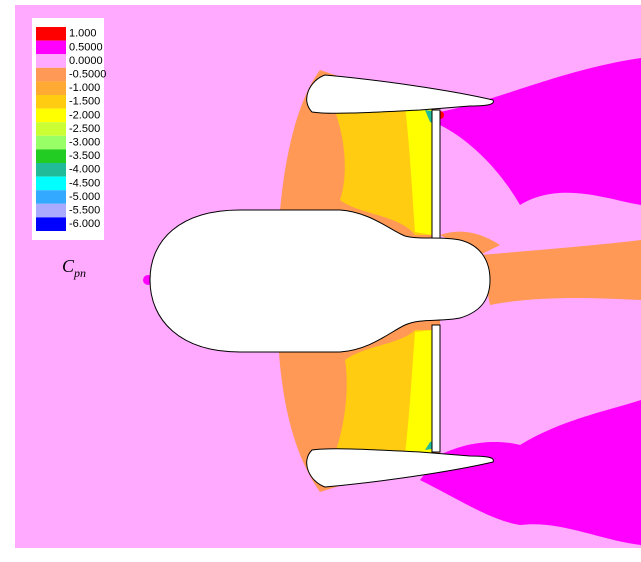  Describe the element at coordinates (84, 170) in the screenshot. I see `legend-label: -4.000` at that location.